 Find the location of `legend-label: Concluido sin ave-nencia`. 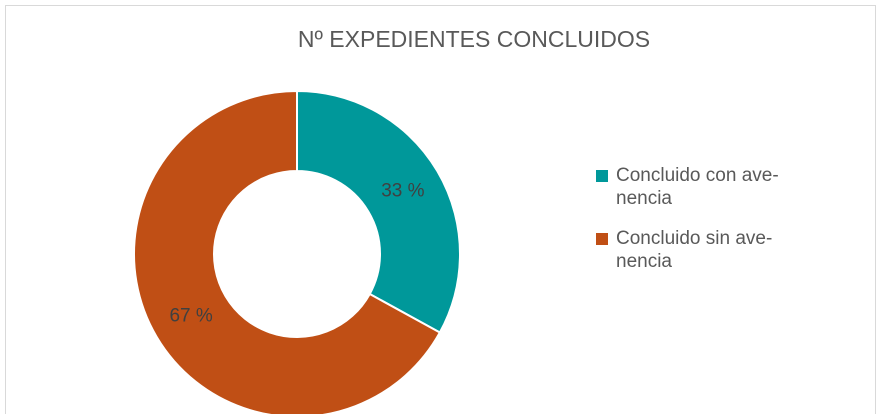

legend-label: Concluido sin ave-nencia is located at coordinates (694, 250).